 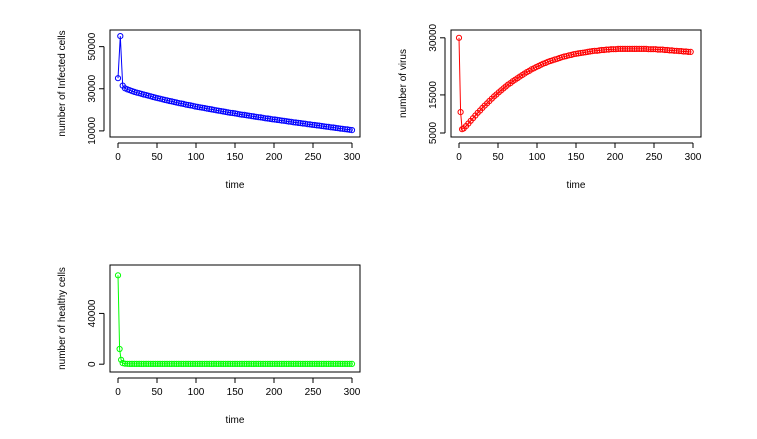 What do you see at coordinates (62, 83) in the screenshot?
I see `y-axis-label: number of Infected cells` at bounding box center [62, 83].